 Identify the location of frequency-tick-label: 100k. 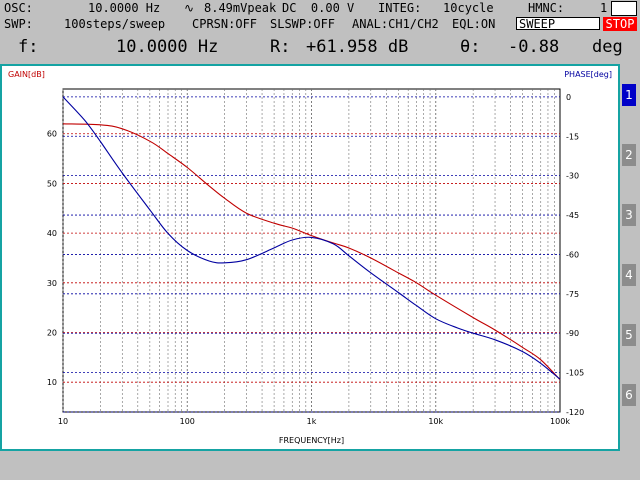
(560, 421).